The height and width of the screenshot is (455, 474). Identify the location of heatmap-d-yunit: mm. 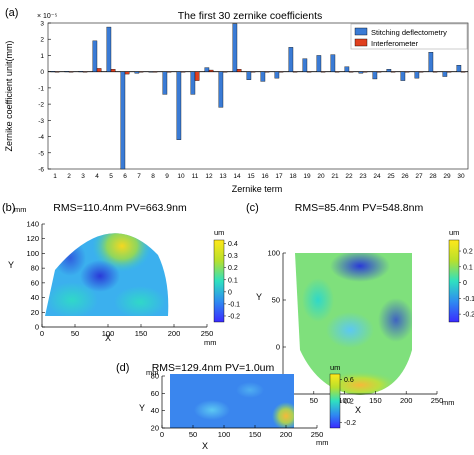
(152, 372).